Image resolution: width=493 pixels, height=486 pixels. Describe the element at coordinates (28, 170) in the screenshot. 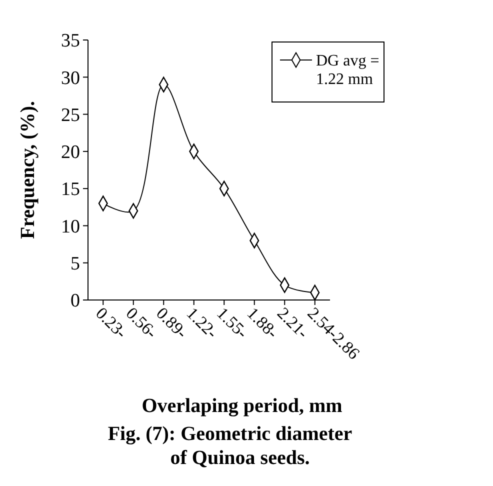

I see `y-axis-title: Frequency, (%).` at that location.